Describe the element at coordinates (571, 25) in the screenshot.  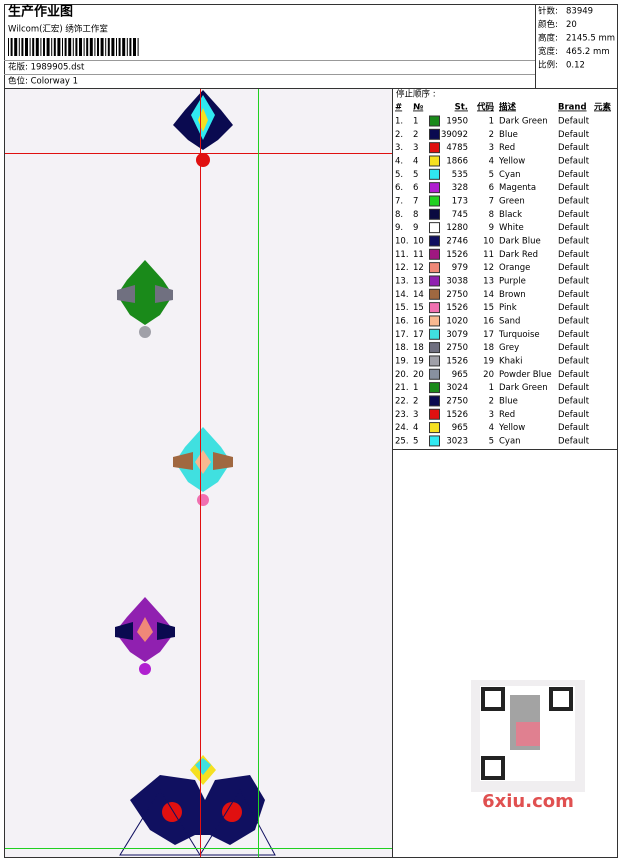
I see `stat-value: 20` at that location.